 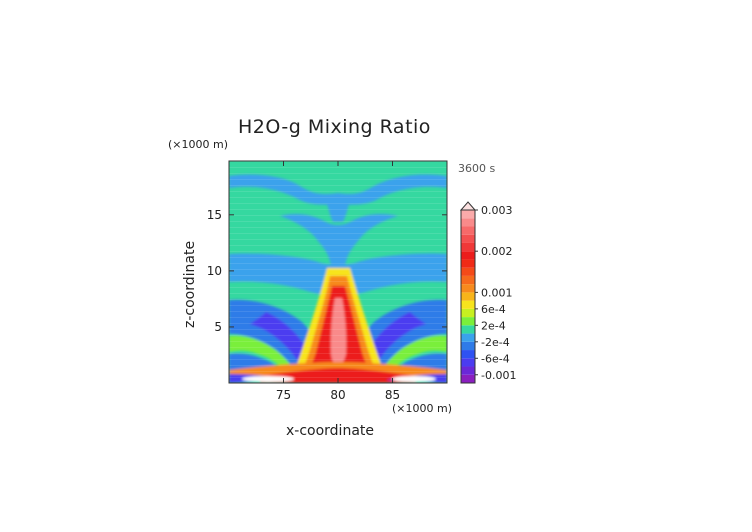 What do you see at coordinates (392, 395) in the screenshot?
I see `x-tick-label: 85` at bounding box center [392, 395].